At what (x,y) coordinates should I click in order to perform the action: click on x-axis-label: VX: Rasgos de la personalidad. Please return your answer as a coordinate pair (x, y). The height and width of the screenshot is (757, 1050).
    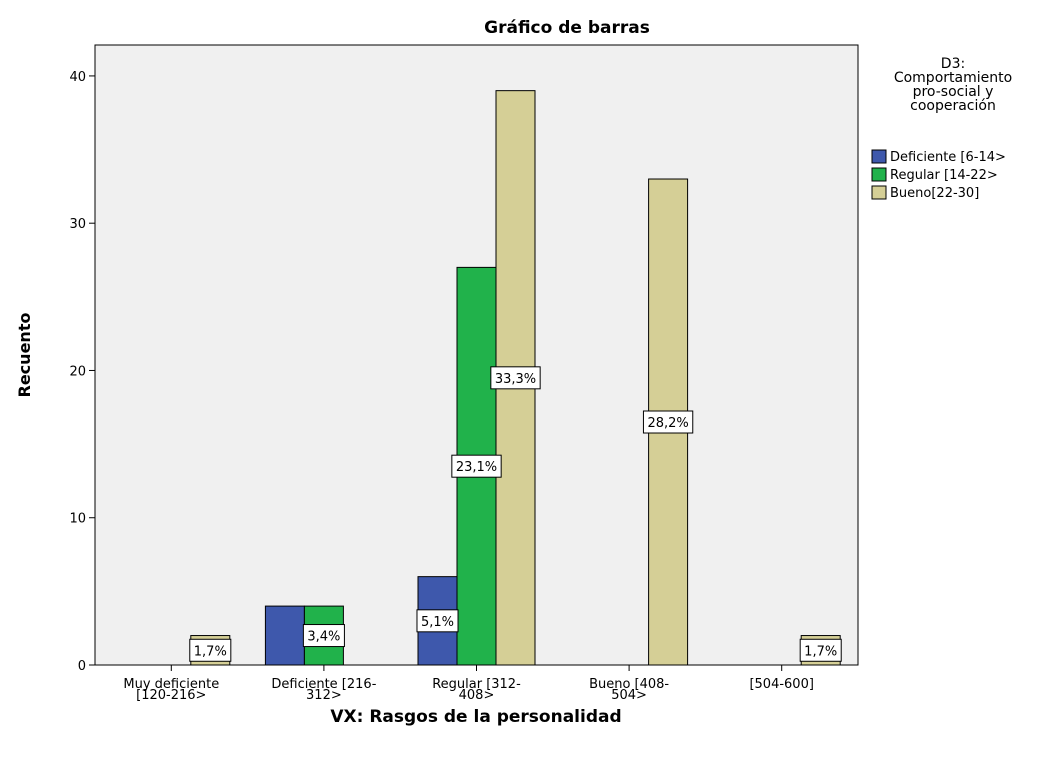
    Looking at the image, I should click on (475, 717).